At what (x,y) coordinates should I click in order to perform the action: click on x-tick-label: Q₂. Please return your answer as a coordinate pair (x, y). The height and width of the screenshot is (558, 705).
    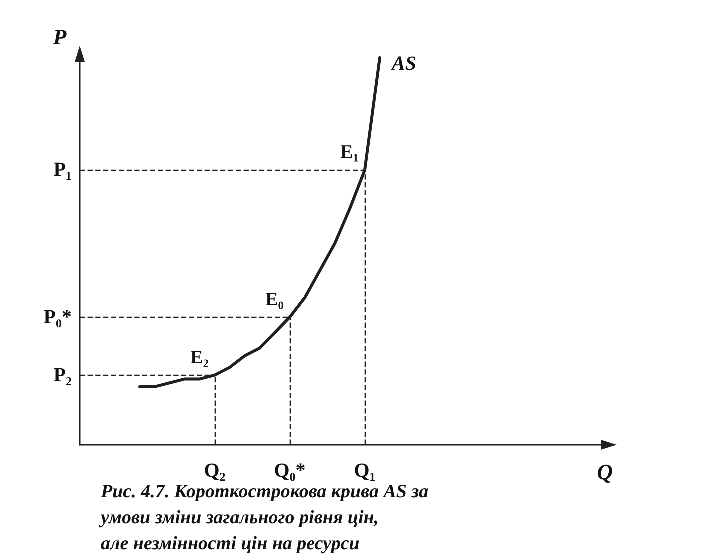
    Looking at the image, I should click on (215, 471).